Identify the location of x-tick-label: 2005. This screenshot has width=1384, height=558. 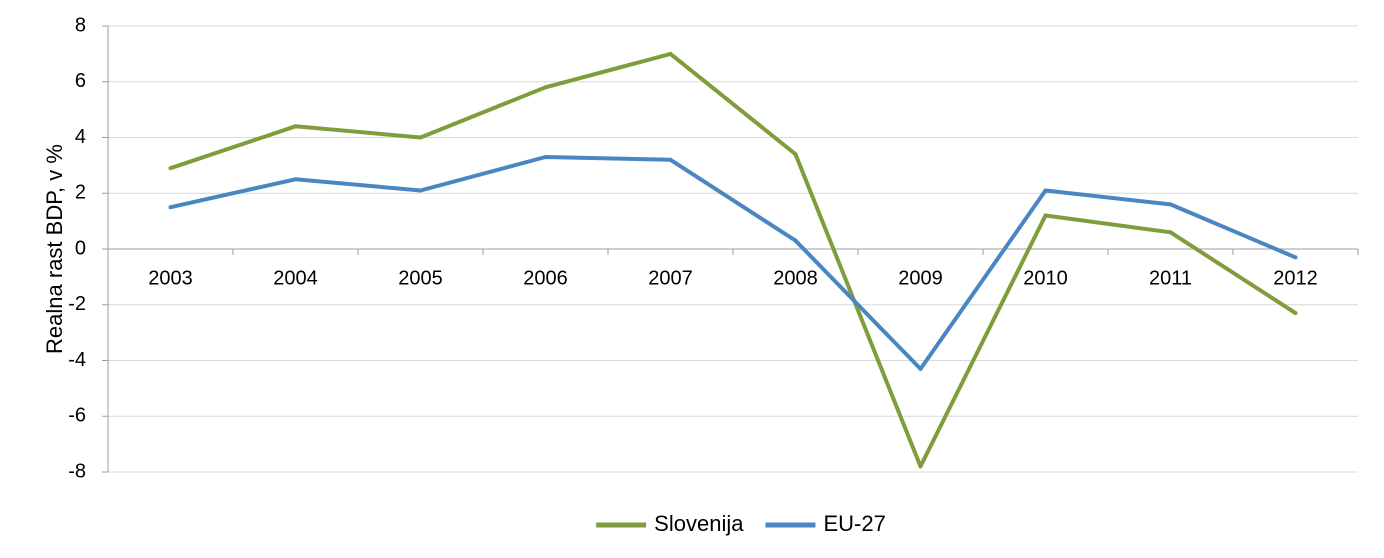
(420, 278).